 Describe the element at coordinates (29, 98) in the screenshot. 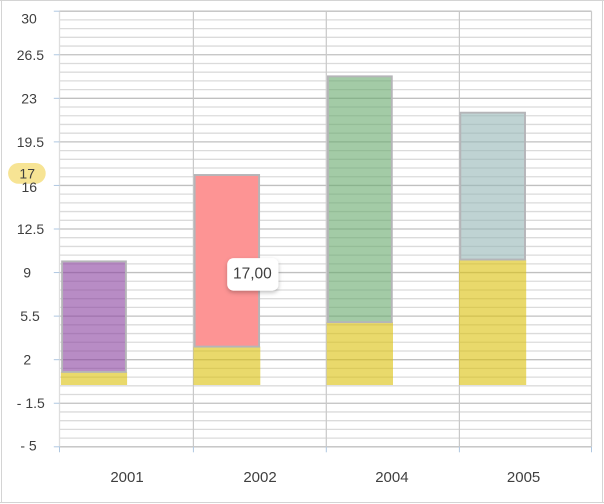

I see `svg-text: 23` at that location.